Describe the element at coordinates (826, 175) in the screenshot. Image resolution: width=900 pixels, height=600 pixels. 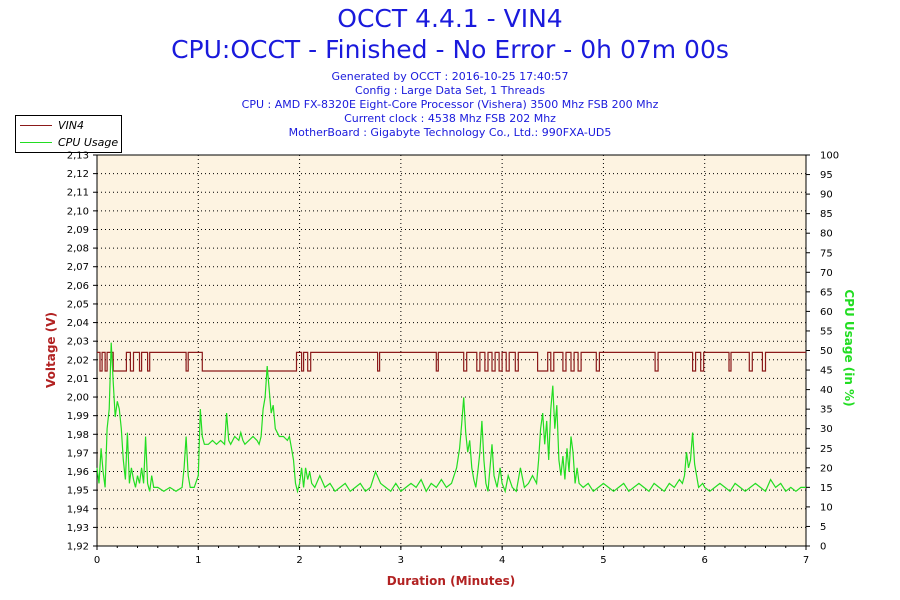
I see `y-right-tick-label: 95` at that location.